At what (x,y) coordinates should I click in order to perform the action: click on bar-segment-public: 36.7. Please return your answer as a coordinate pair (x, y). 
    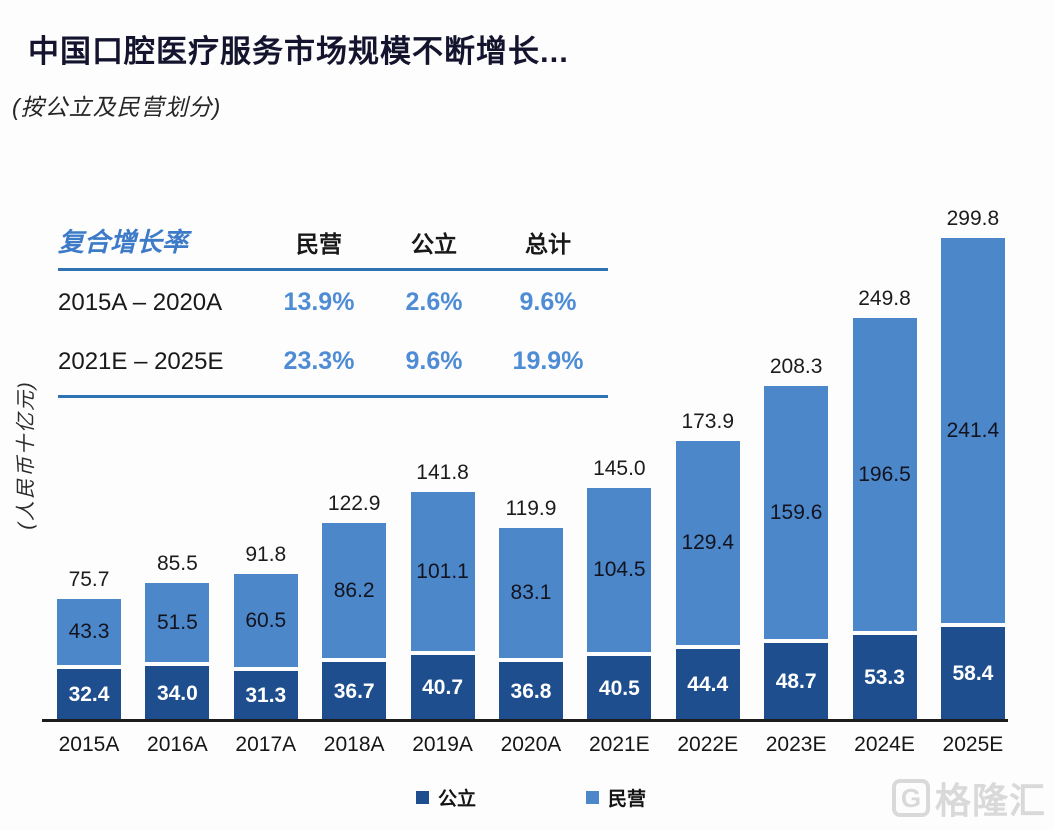
    Looking at the image, I should click on (354, 691).